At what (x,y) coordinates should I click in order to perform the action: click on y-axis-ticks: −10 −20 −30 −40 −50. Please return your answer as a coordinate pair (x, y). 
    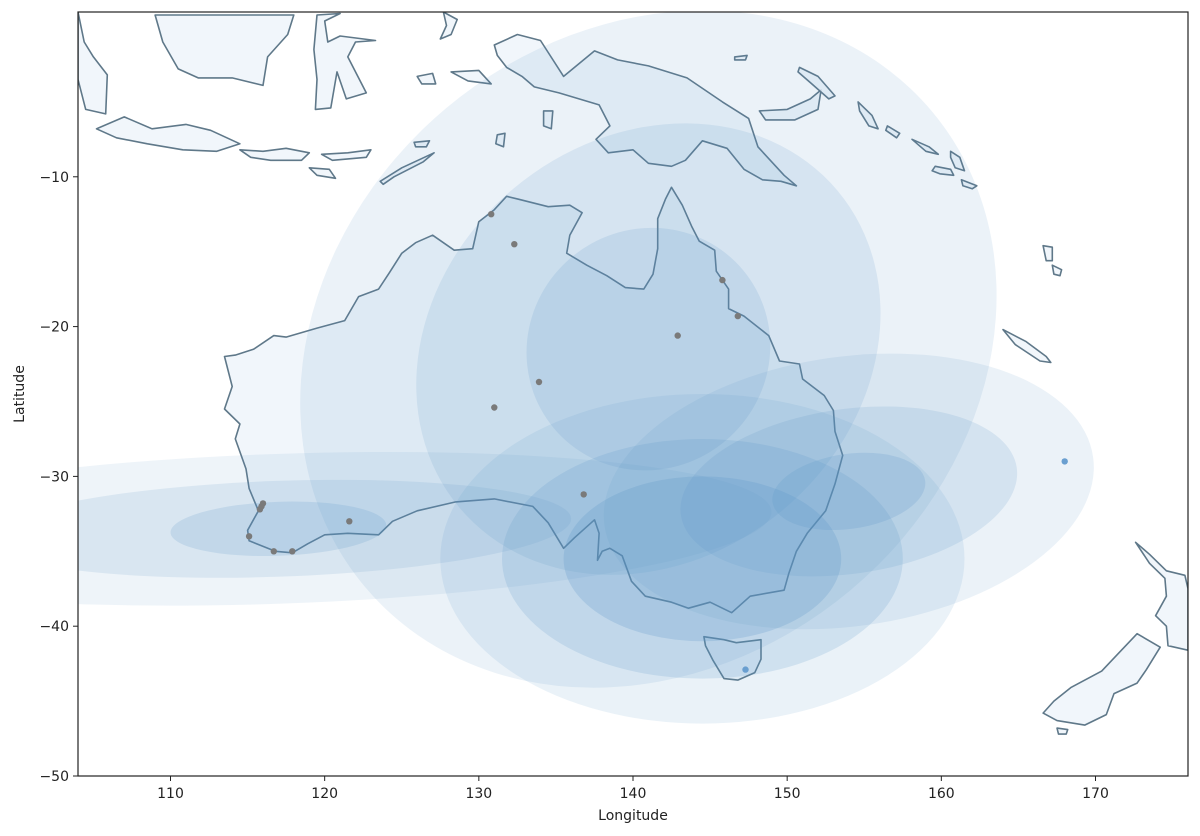
    Looking at the image, I should click on (58, 477).